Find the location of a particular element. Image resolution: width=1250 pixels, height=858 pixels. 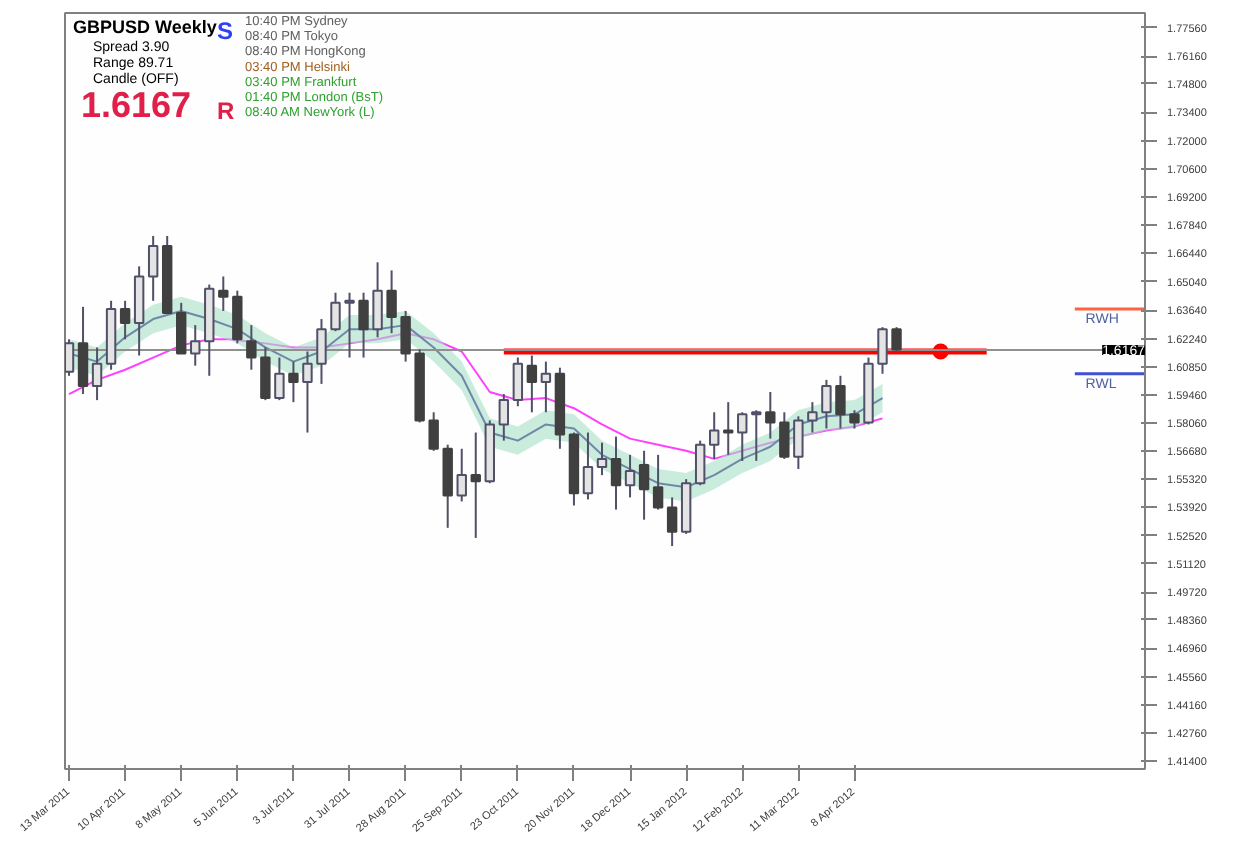

annotation: R is located at coordinates (226, 111).